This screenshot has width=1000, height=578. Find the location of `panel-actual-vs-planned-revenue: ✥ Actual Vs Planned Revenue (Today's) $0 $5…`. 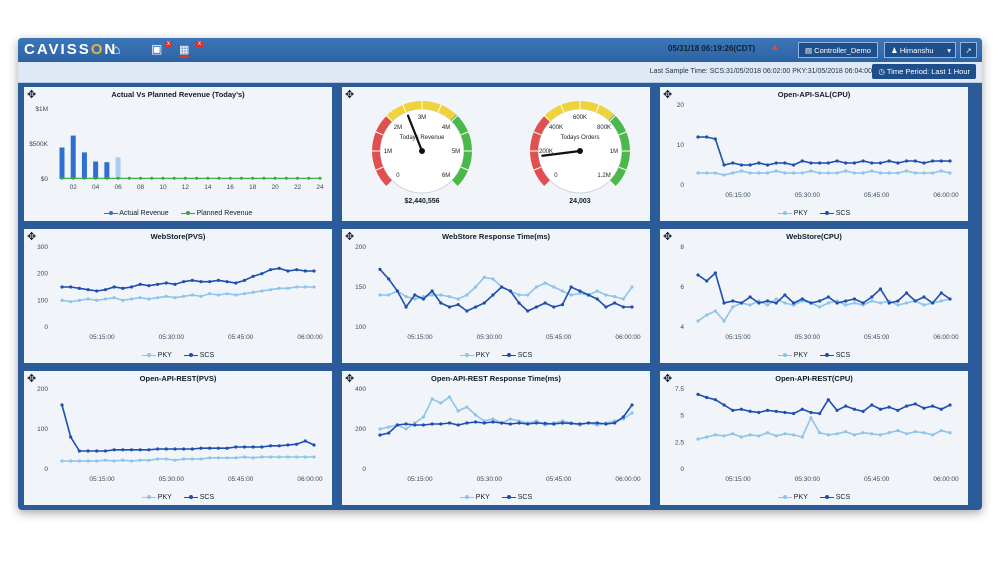

panel-actual-vs-planned-revenue: ✥ Actual Vs Planned Revenue (Today's) $0 $5… is located at coordinates (178, 154).